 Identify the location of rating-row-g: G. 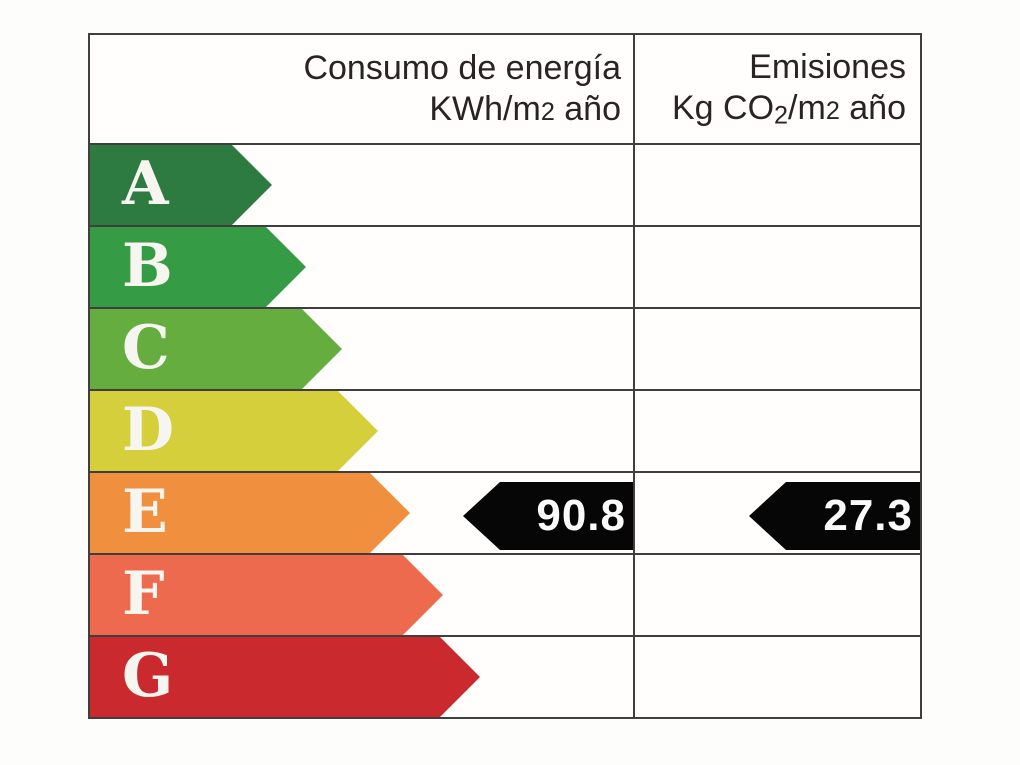
(505, 677).